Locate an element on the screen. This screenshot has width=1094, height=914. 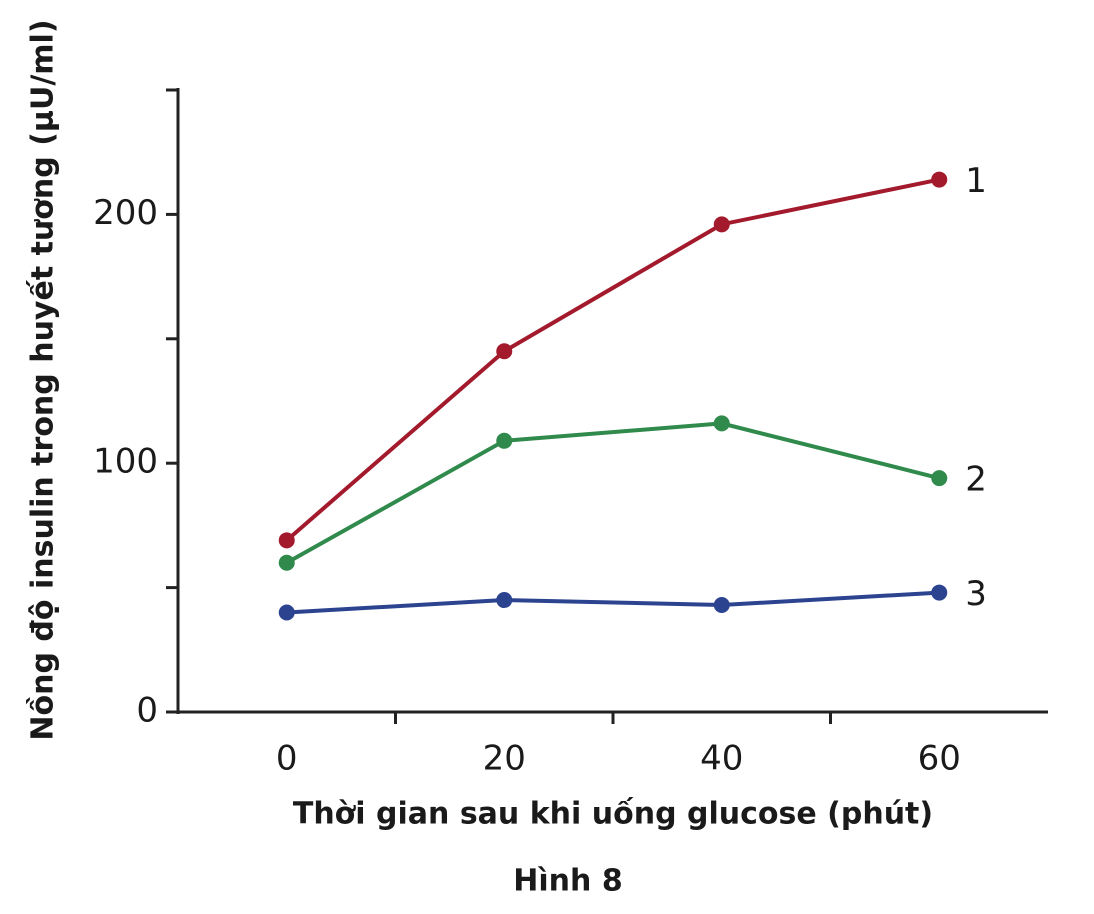
series-label: 1 is located at coordinates (976, 181).